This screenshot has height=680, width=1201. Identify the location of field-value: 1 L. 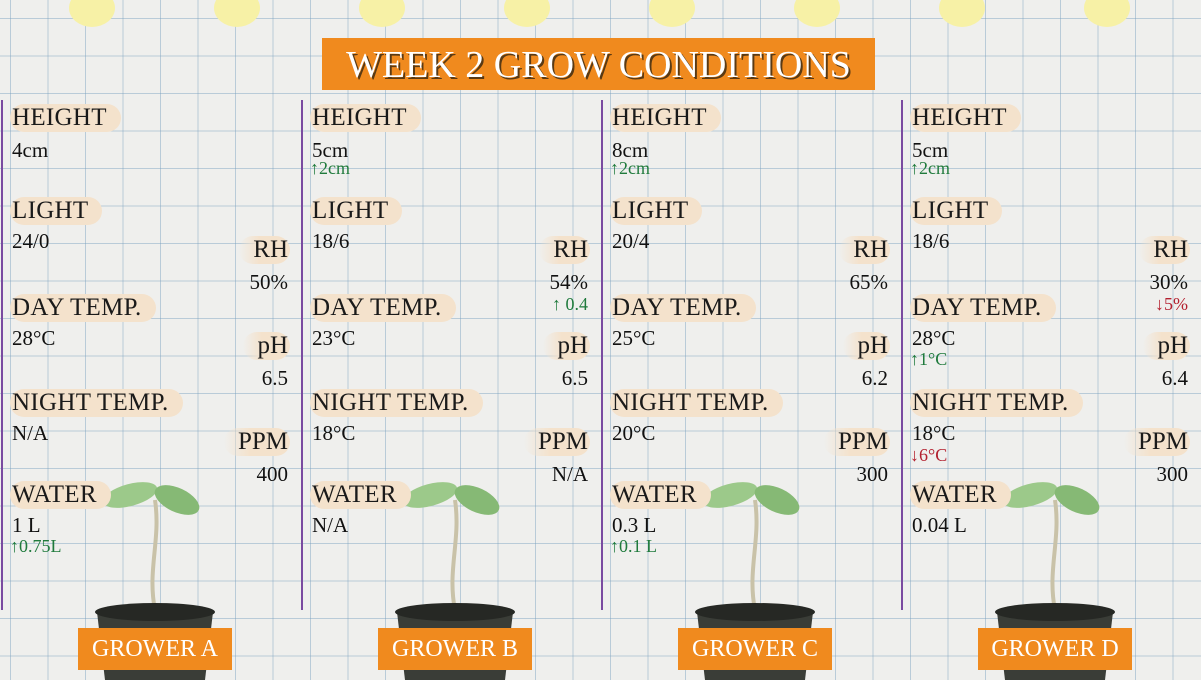
(26, 525).